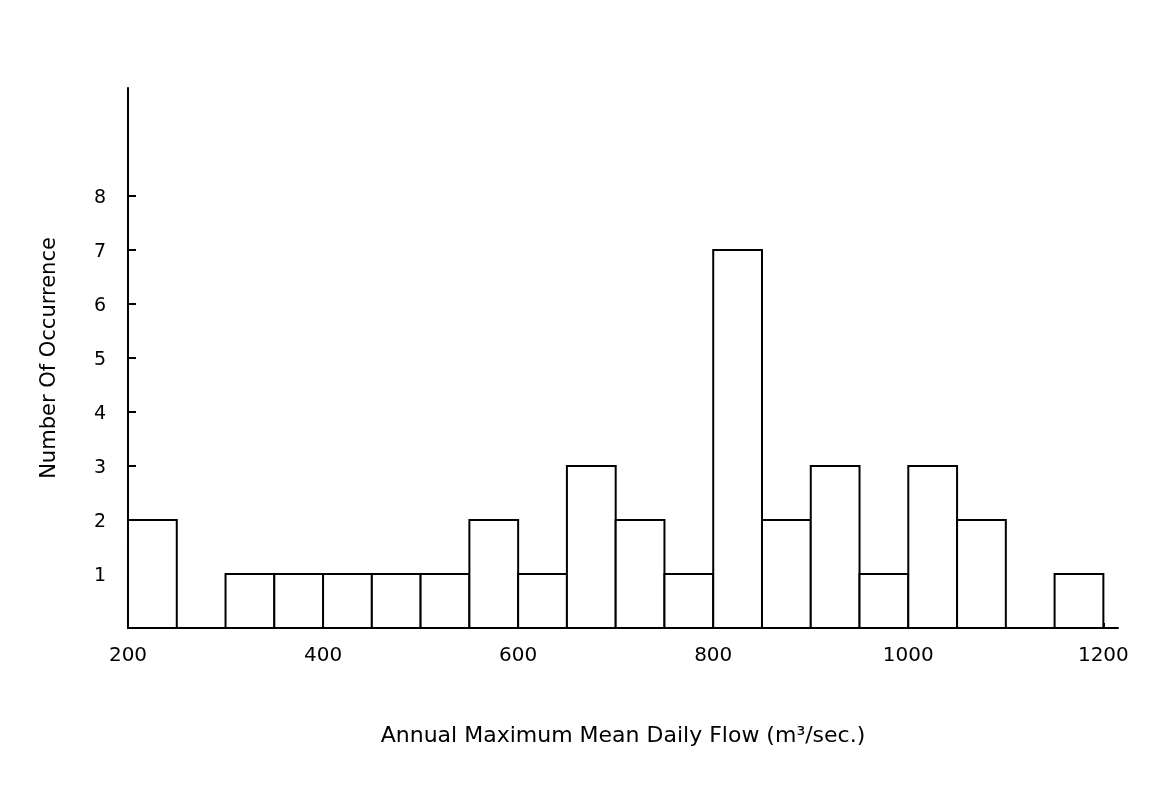  Describe the element at coordinates (99, 520) in the screenshot. I see `y-tick-label: 2` at that location.